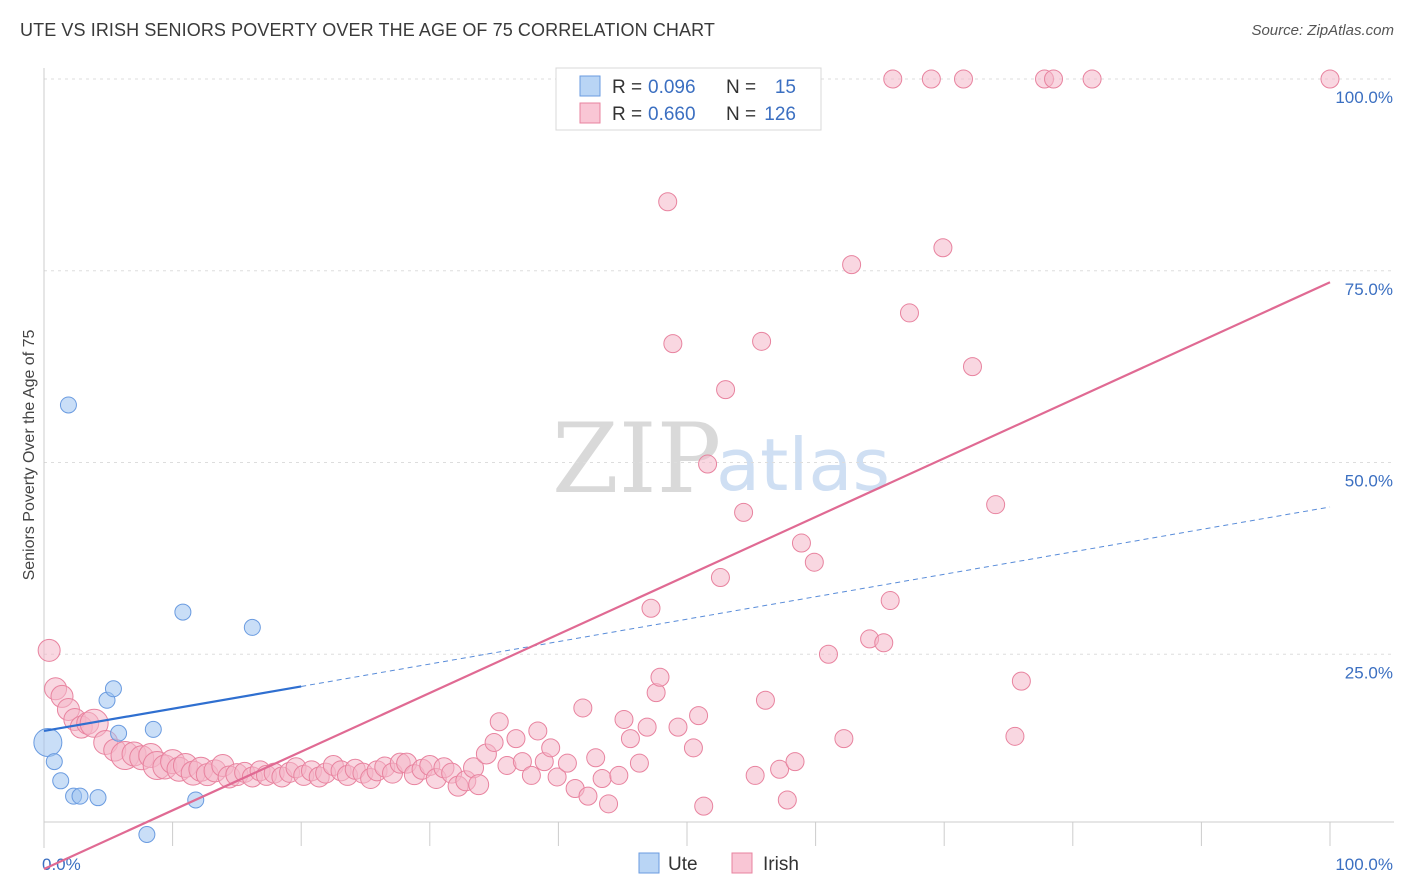 The width and height of the screenshot is (1406, 892). Describe the element at coordinates (741, 114) in the screenshot. I see `legend-irish-n-label: N =` at that location.